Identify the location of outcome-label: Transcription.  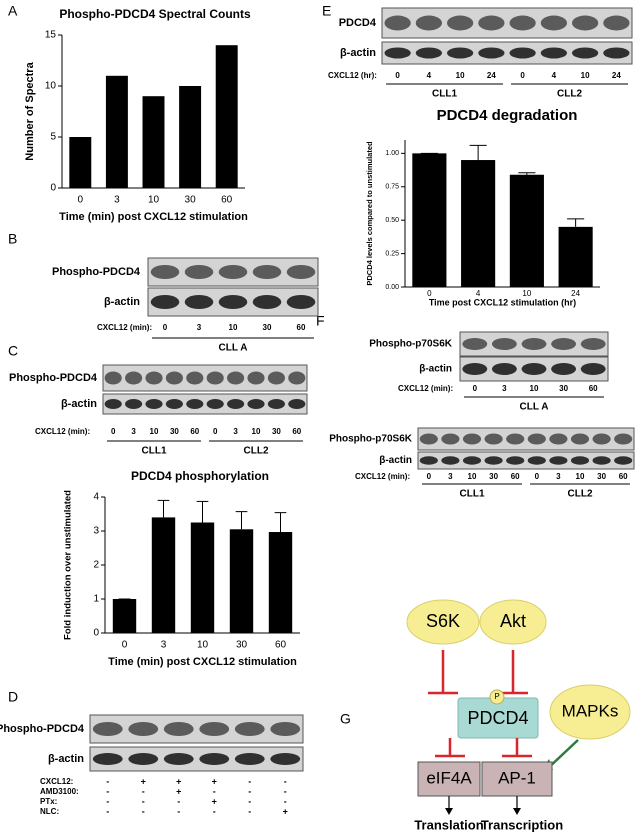
(522, 824).